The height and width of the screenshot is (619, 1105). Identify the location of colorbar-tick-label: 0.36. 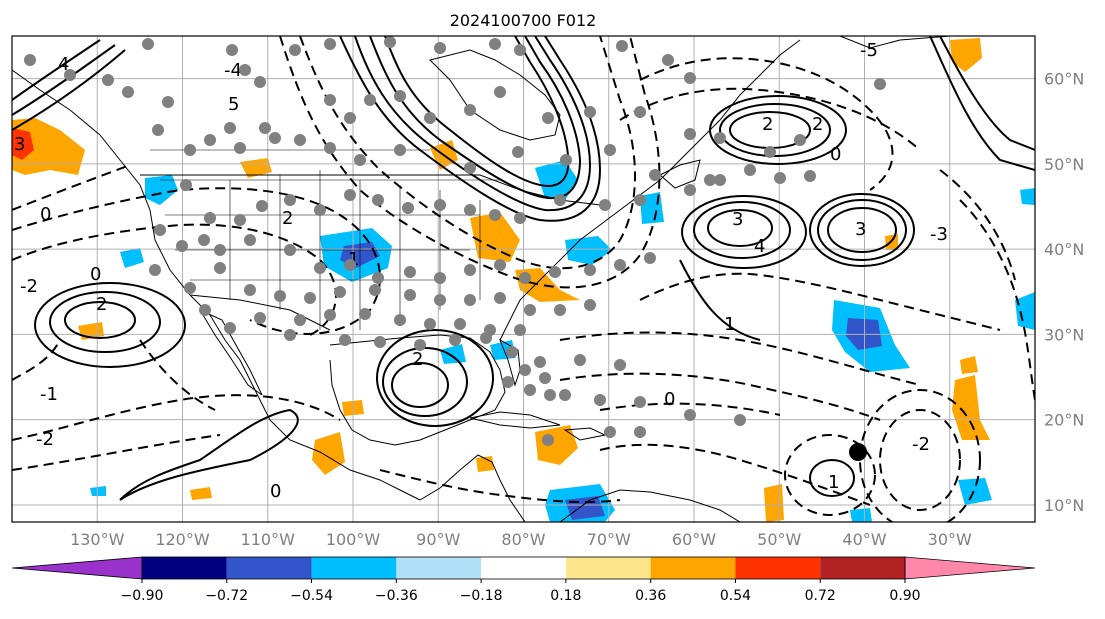
(650, 596).